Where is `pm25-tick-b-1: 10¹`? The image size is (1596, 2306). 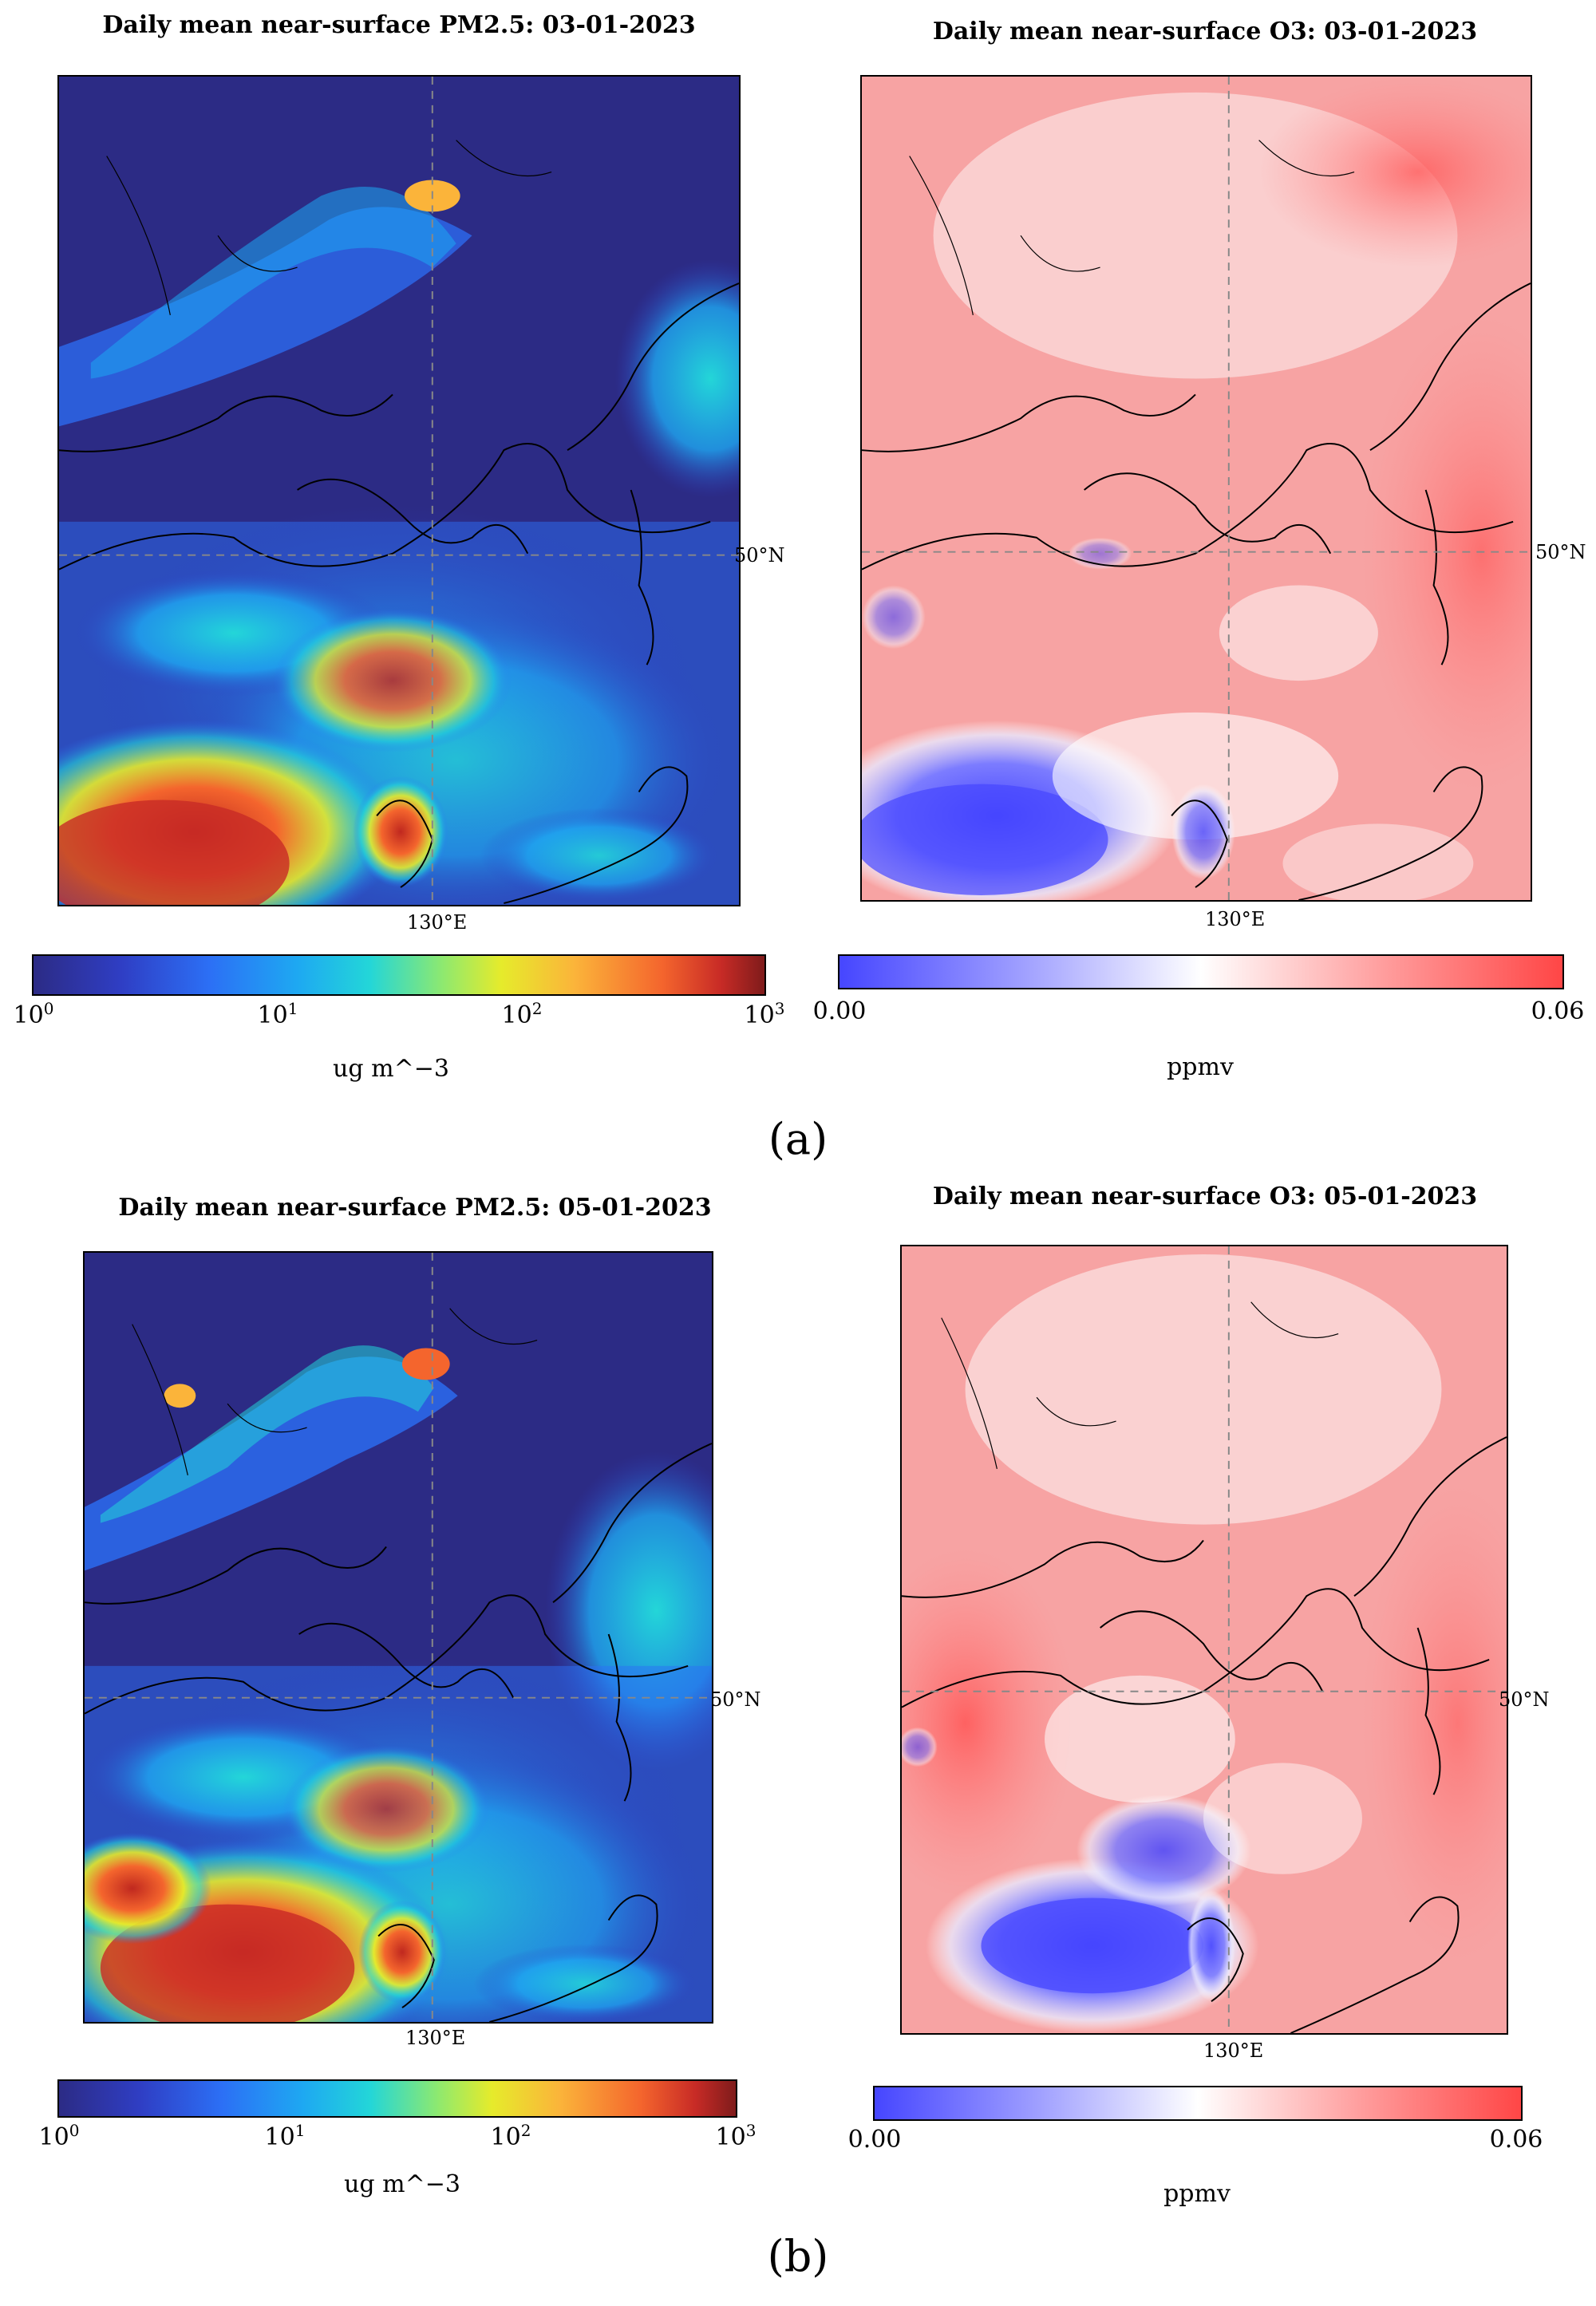 pm25-tick-b-1: 10¹ is located at coordinates (285, 2136).